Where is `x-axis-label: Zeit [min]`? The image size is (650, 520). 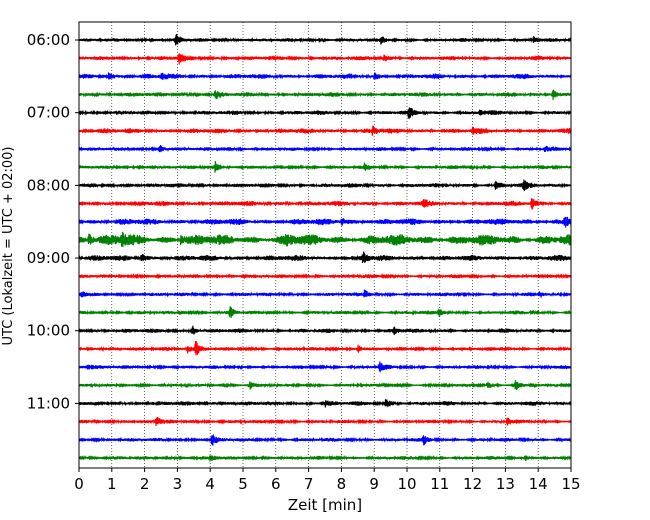 x-axis-label: Zeit [min] is located at coordinates (325, 505).